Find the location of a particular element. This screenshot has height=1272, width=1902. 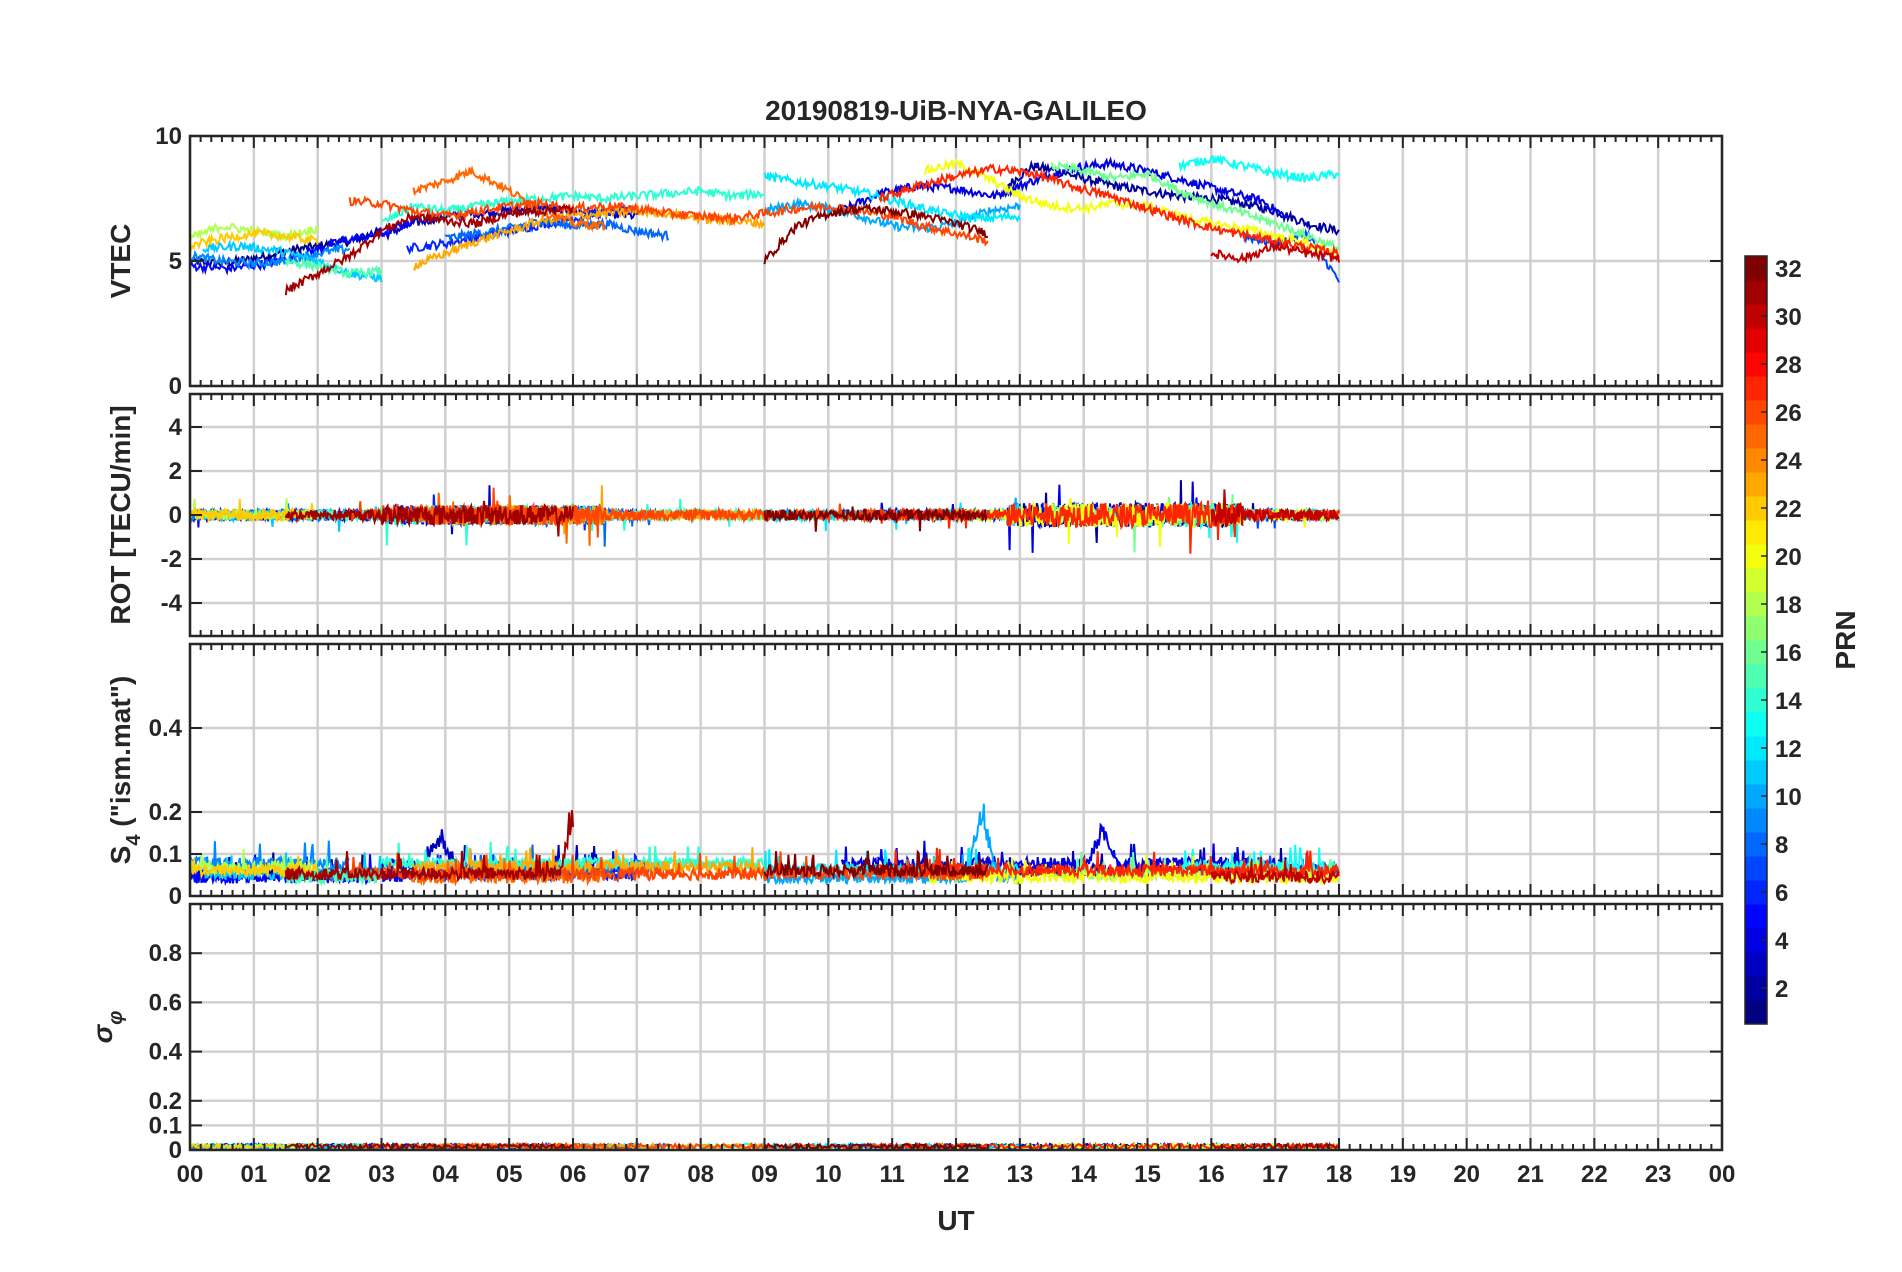

colorbar-frame is located at coordinates (1756, 640).